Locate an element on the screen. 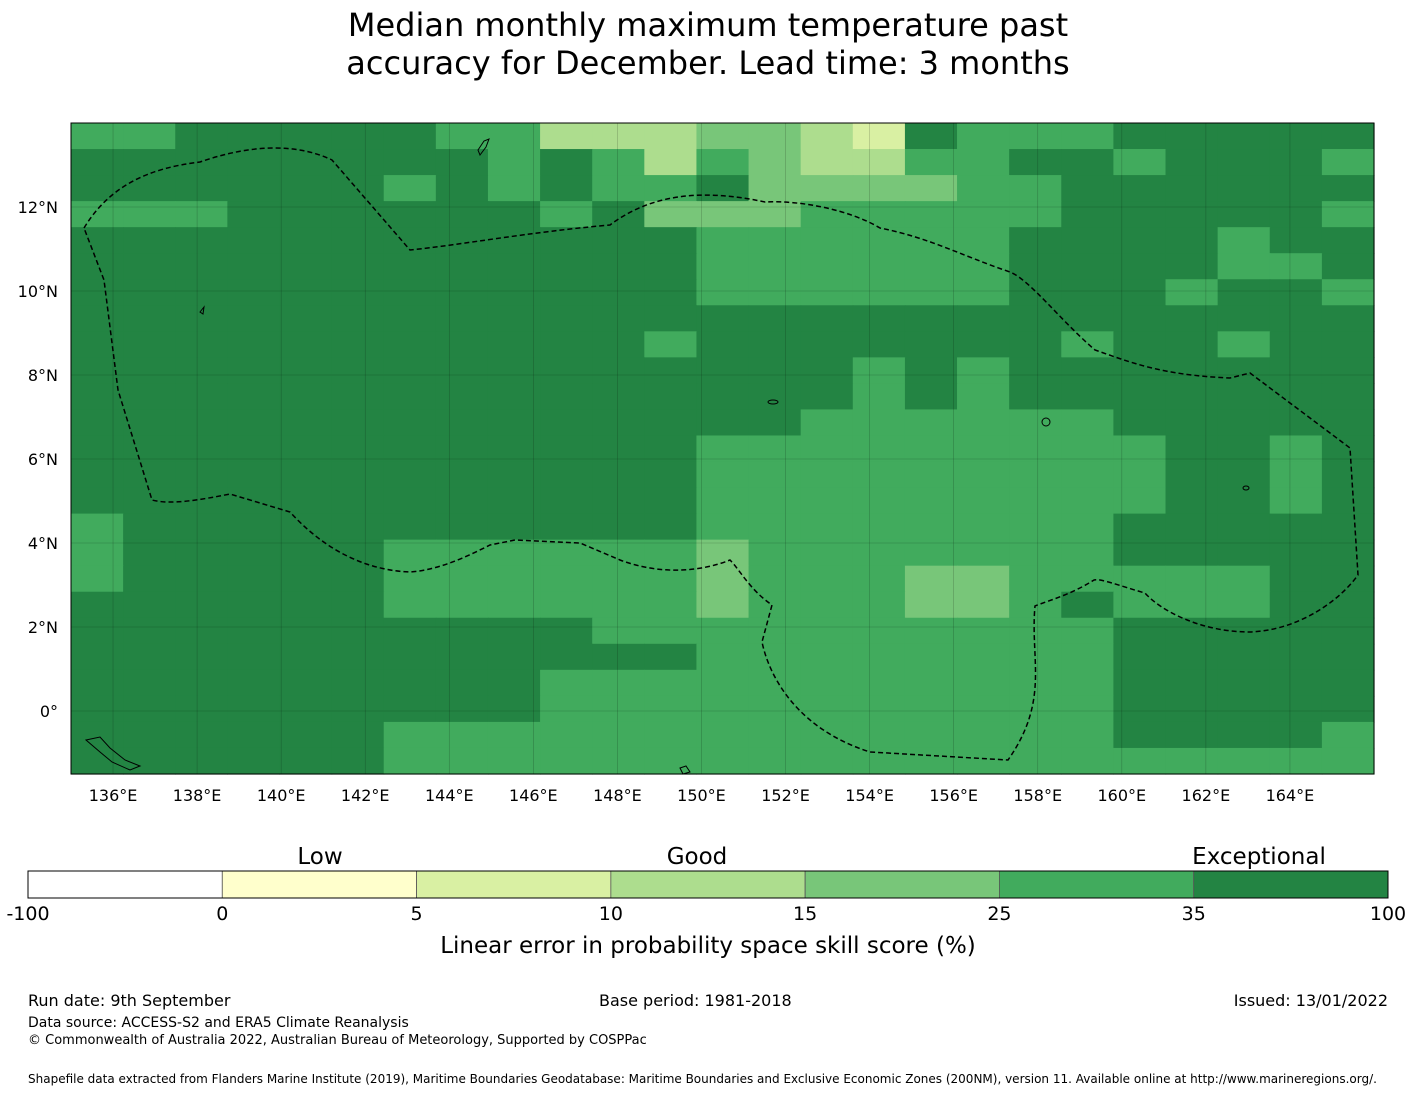 This screenshot has width=1416, height=1095. category-label-exceptional: Exceptional is located at coordinates (1259, 857).